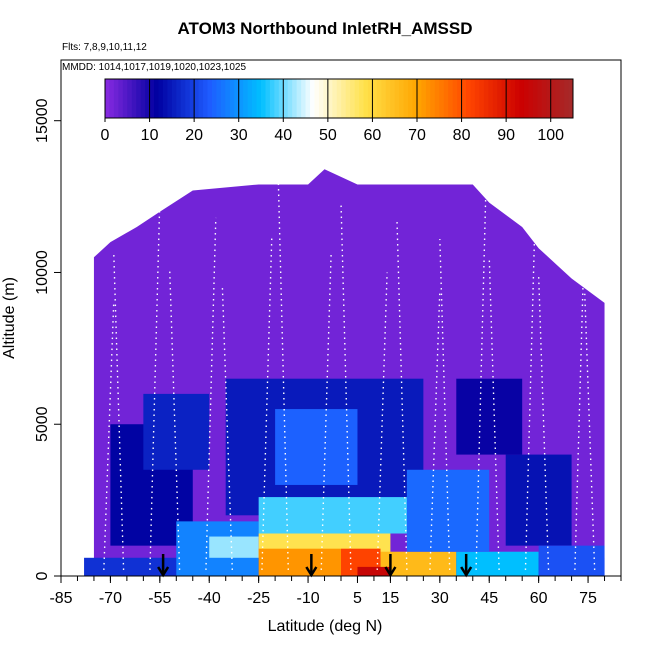 This screenshot has height=650, width=650. Describe the element at coordinates (150, 135) in the screenshot. I see `colorbar-tick-label: 10` at that location.